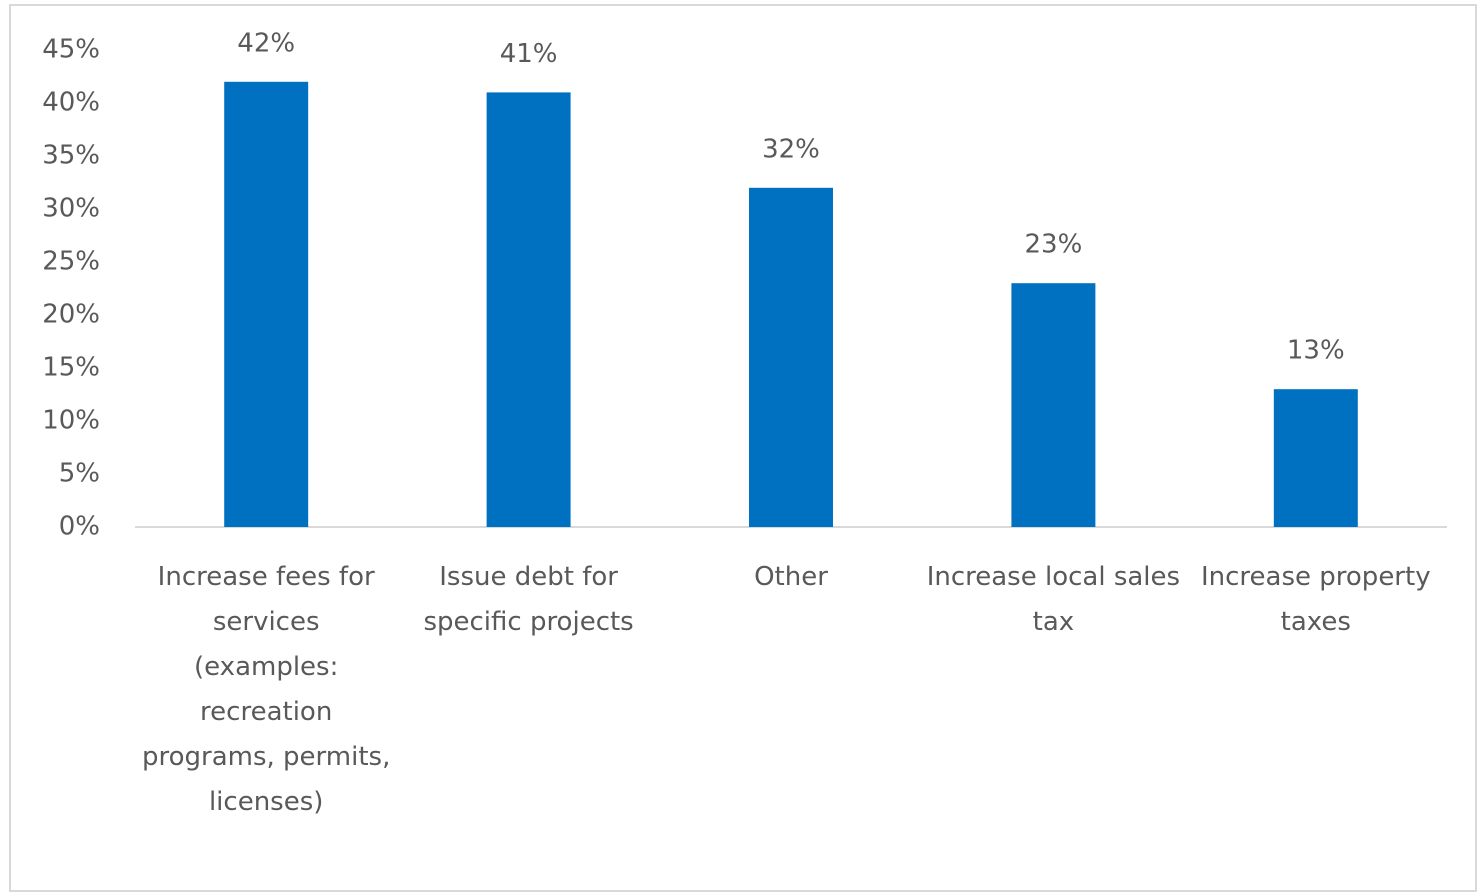 Image resolution: width=1479 pixels, height=894 pixels. What do you see at coordinates (266, 43) in the screenshot?
I see `data-label: 42%` at bounding box center [266, 43].